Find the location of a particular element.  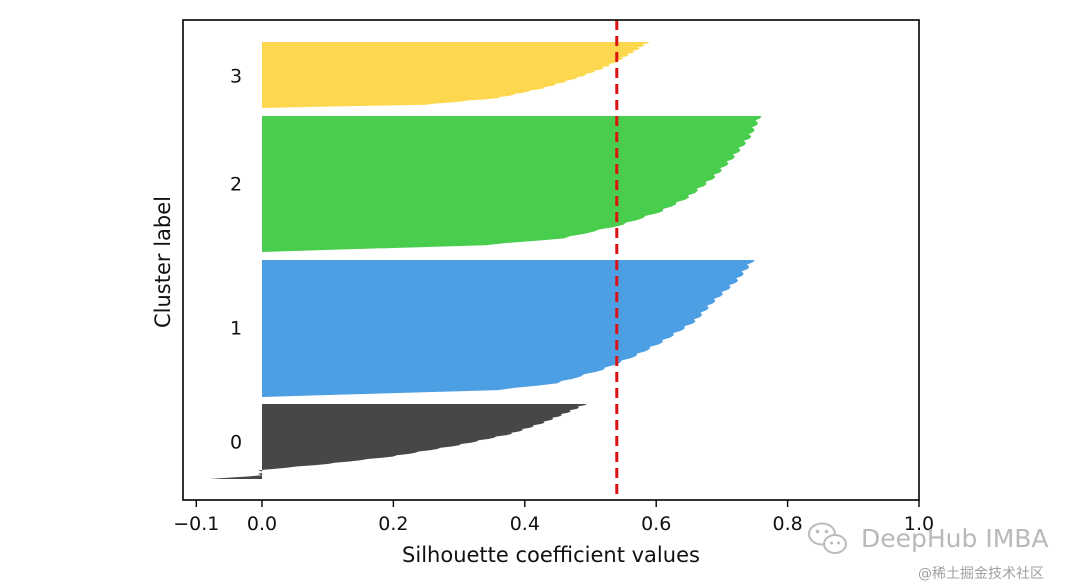

x-tick-label: 0.2 is located at coordinates (393, 524).